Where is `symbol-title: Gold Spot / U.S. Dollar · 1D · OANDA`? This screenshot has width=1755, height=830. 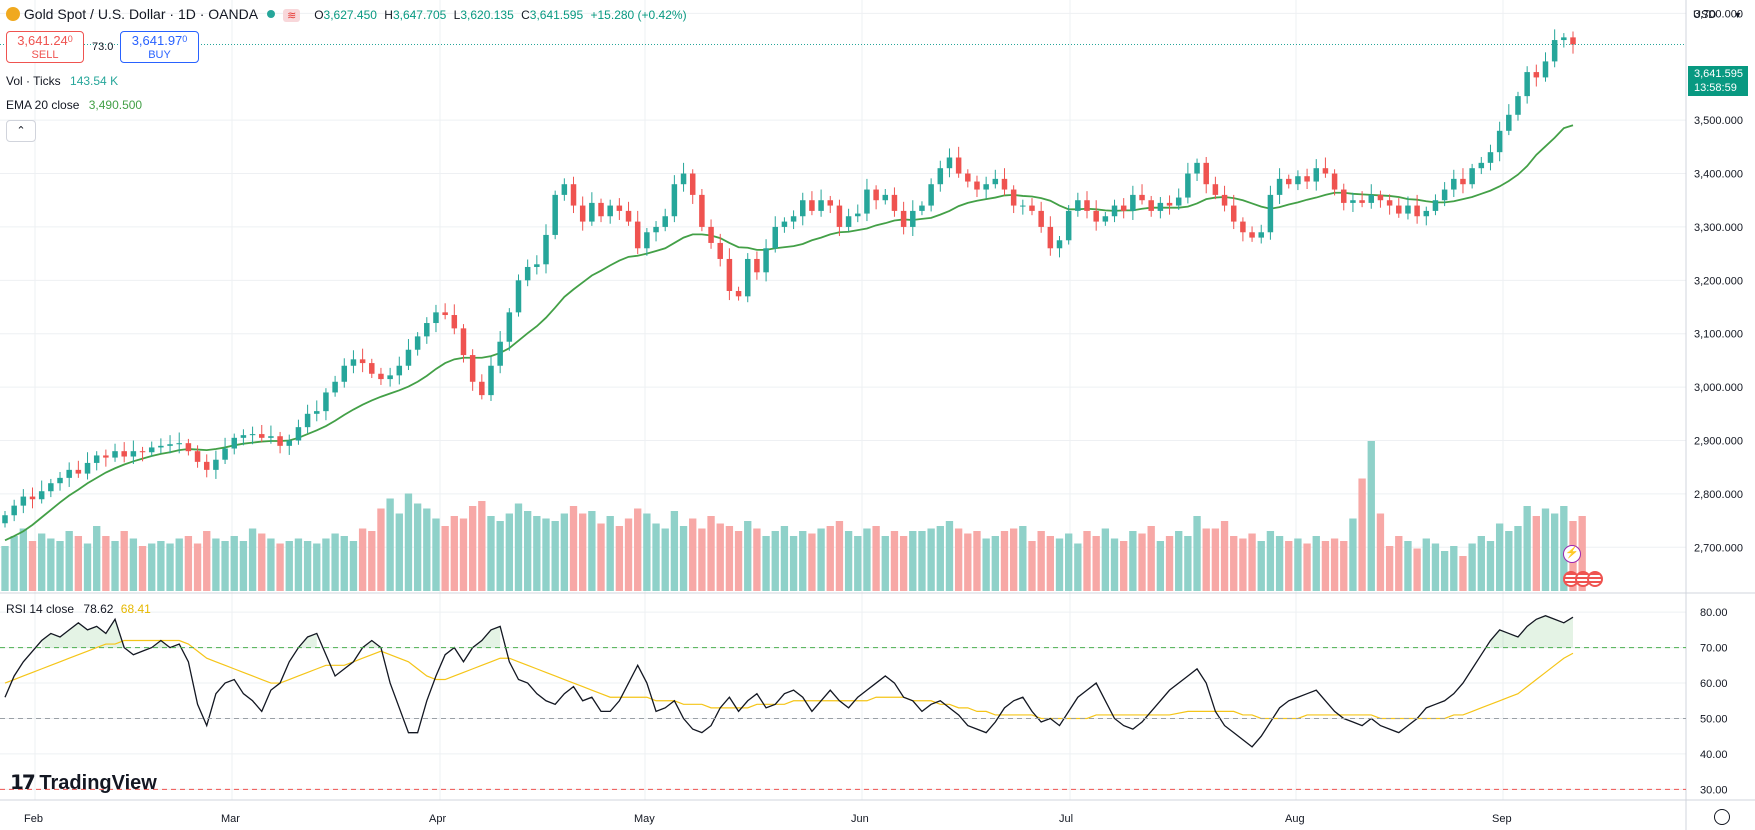 symbol-title: Gold Spot / U.S. Dollar · 1D · OANDA is located at coordinates (140, 14).